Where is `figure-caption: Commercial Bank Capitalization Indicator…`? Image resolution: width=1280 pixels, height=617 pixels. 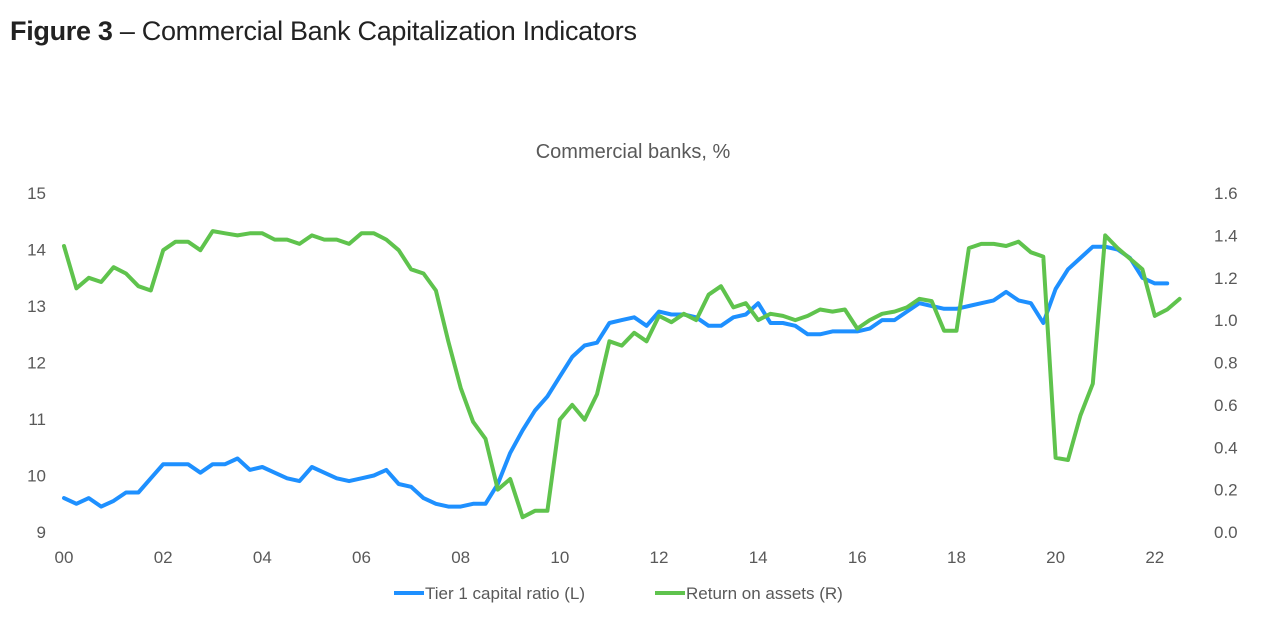
figure-caption: Commercial Bank Capitalization Indicator… is located at coordinates (389, 31).